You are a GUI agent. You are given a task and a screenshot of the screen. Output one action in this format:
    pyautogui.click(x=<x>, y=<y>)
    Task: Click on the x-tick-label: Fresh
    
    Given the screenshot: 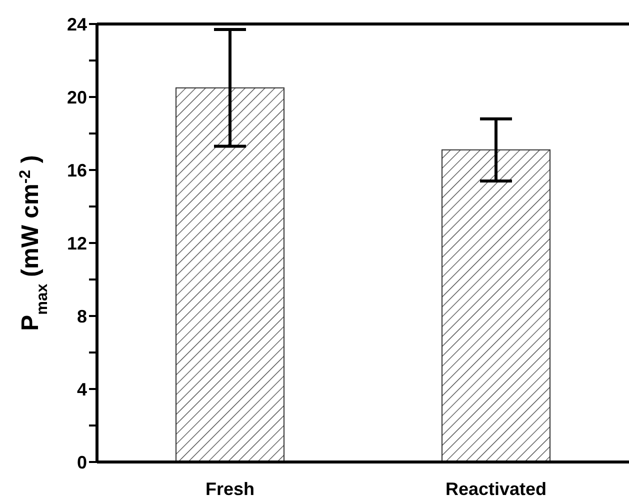 What is the action you would take?
    pyautogui.click(x=230, y=488)
    